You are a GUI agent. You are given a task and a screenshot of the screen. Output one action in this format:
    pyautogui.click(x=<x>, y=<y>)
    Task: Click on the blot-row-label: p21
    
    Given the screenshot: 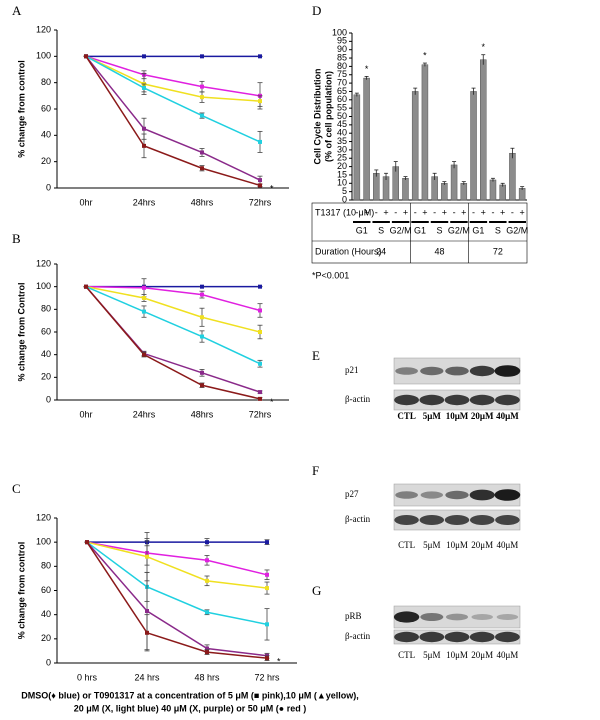 What is the action you would take?
    pyautogui.click(x=352, y=370)
    